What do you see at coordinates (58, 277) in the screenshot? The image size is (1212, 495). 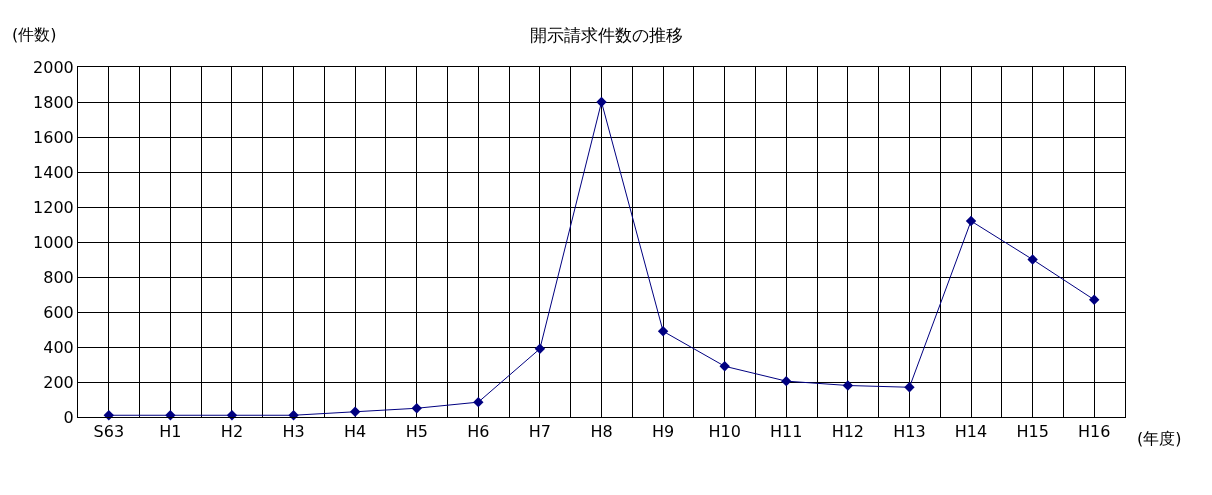 I see `y-tick-label: 800` at bounding box center [58, 277].